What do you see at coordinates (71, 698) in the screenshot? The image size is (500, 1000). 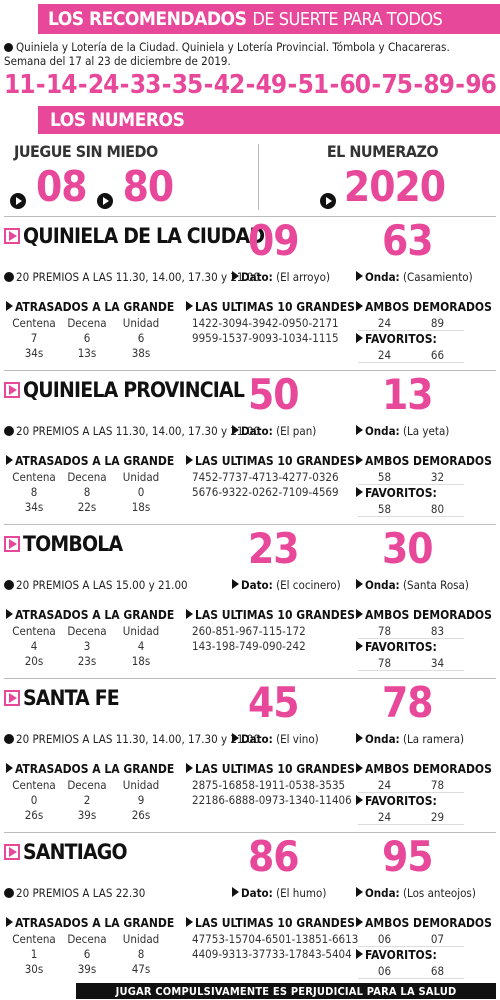 I see `game-name: SANTA FE` at bounding box center [71, 698].